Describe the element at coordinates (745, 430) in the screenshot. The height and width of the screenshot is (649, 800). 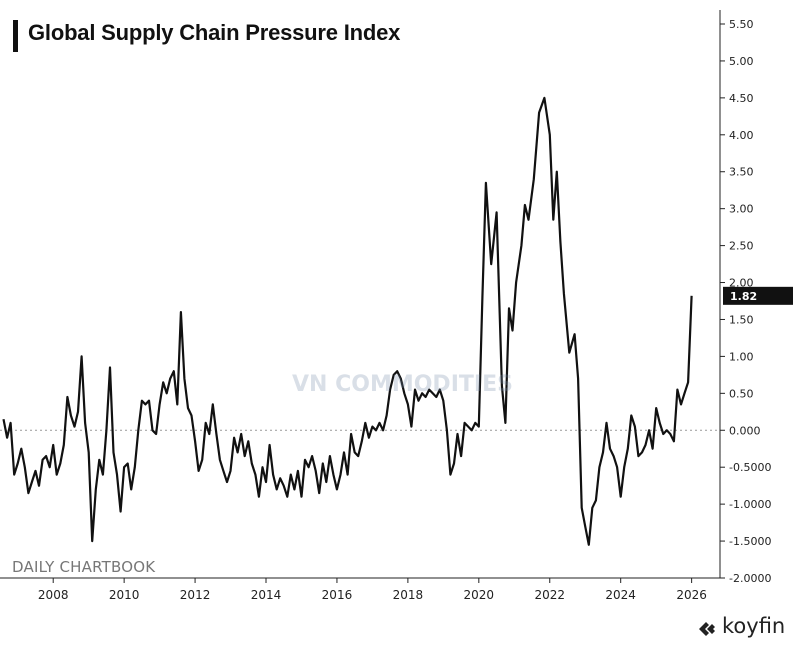
I see `y-tick-label: 0.000` at that location.